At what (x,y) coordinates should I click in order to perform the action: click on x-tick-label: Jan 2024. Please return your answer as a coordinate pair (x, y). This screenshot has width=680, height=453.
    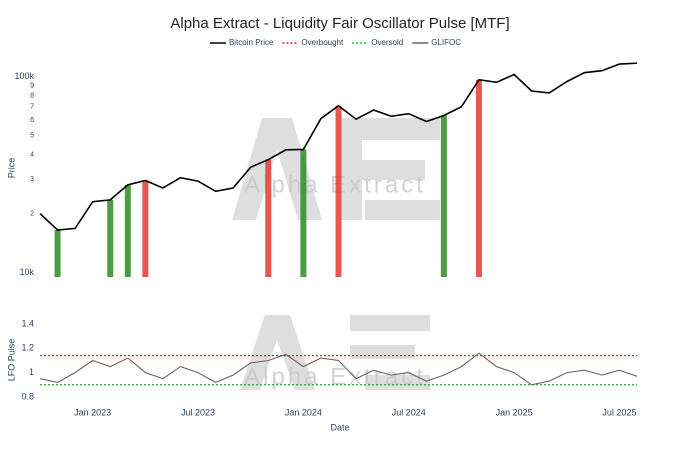
    Looking at the image, I should click on (303, 412).